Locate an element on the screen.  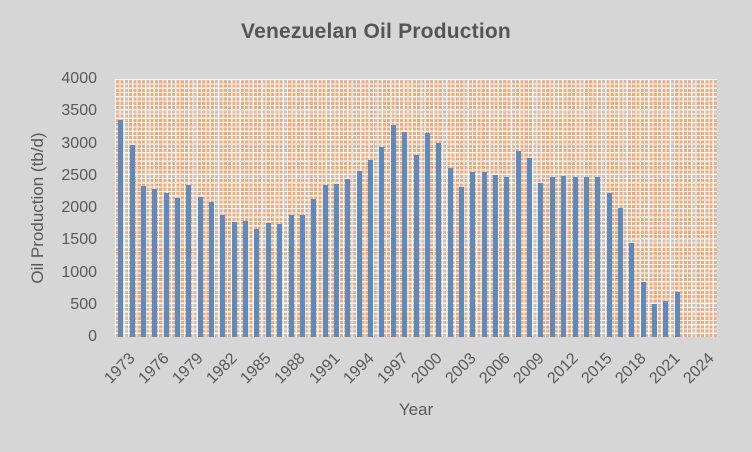
y-tick-label-500: 500 is located at coordinates (83, 304).